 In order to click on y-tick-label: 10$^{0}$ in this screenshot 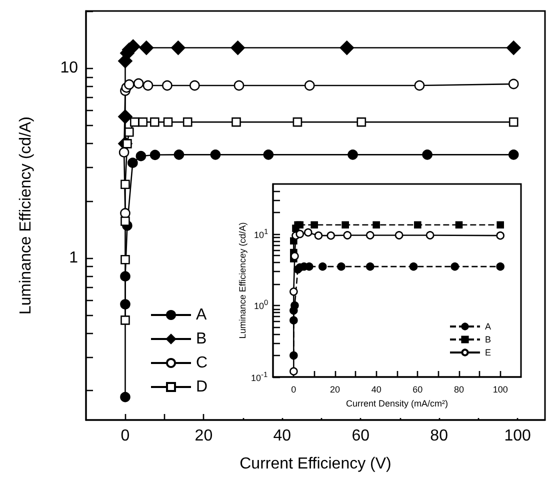, I will do `click(261, 305)`.